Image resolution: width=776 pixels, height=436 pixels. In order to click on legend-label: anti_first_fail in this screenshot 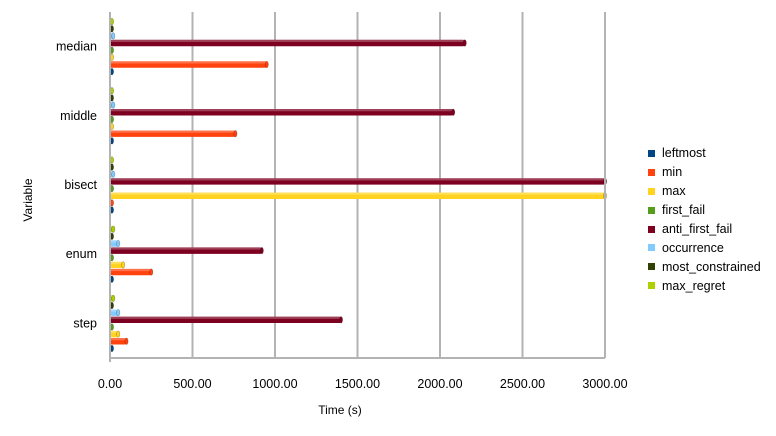, I will do `click(697, 229)`.